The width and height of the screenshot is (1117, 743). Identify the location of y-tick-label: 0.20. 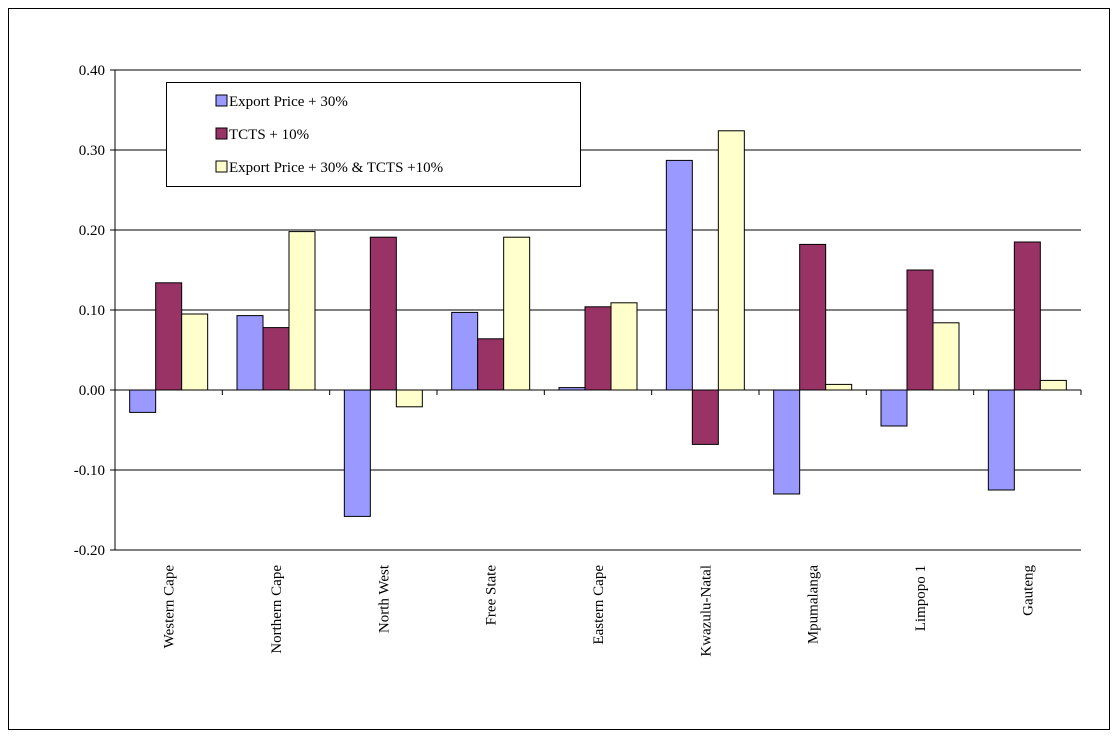
(92, 231).